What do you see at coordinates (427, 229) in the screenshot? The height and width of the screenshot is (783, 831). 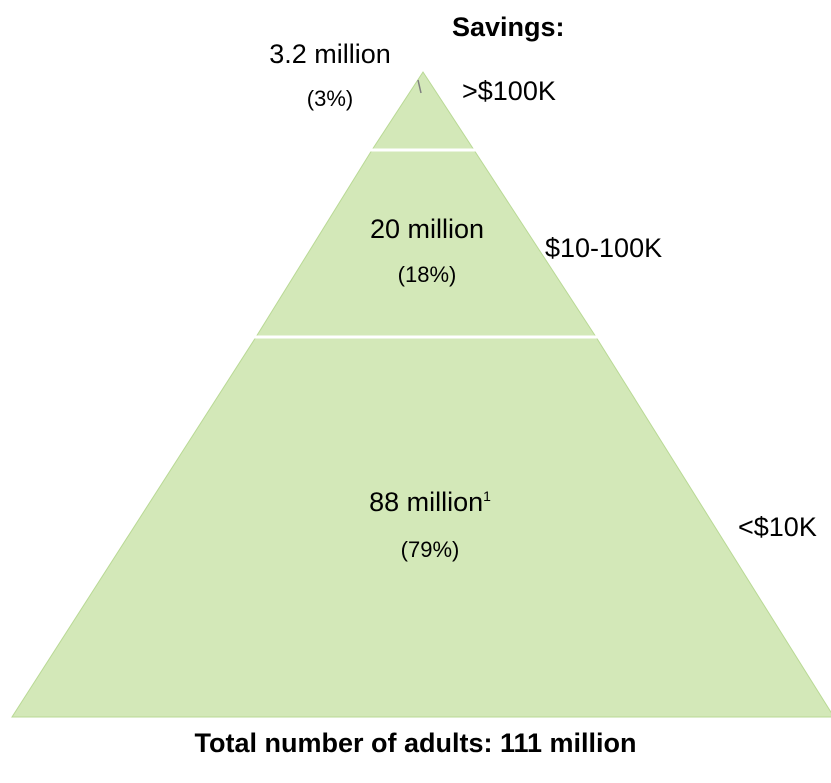 I see `tier-middle-population: 20 million` at bounding box center [427, 229].